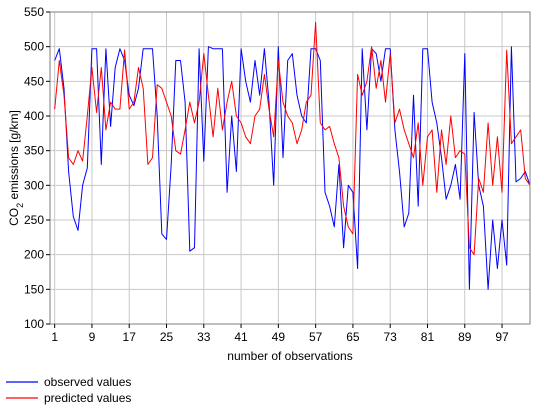 The width and height of the screenshot is (550, 410). I want to click on y-axis-title-rest: emissions [g/km], so click(14, 156).